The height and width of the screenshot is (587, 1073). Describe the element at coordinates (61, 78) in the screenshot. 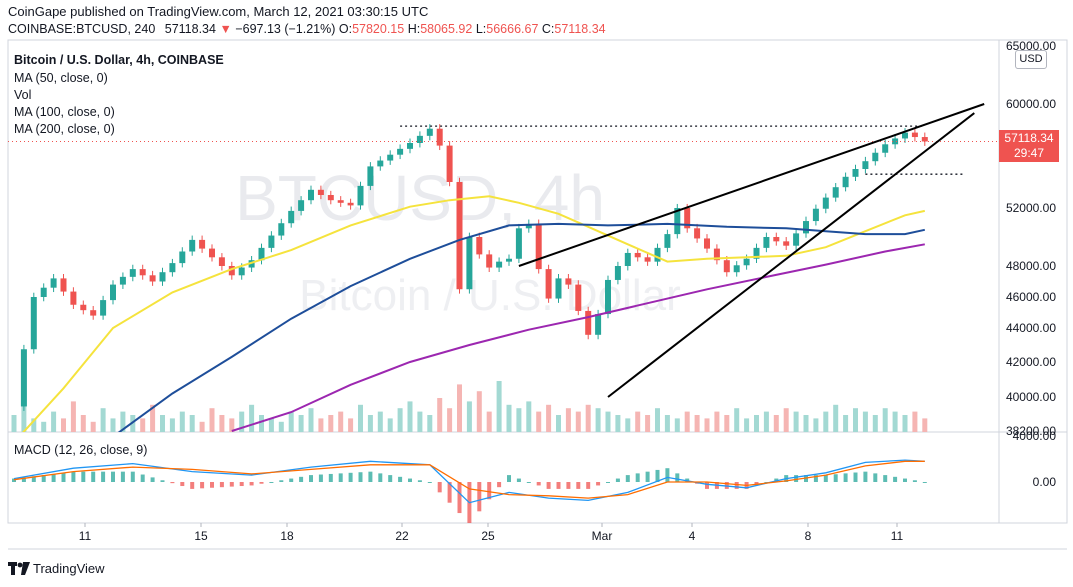

I see `legend-ma50: MA (50, close, 0)` at that location.